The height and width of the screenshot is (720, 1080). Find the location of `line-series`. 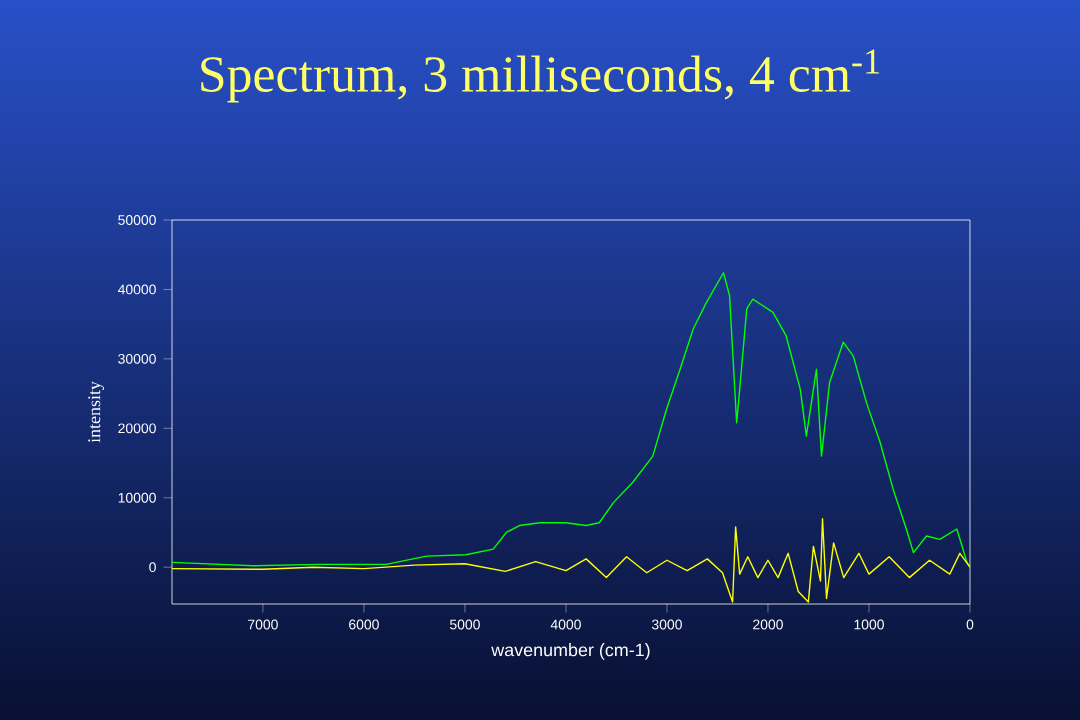

line-series is located at coordinates (570, 560).